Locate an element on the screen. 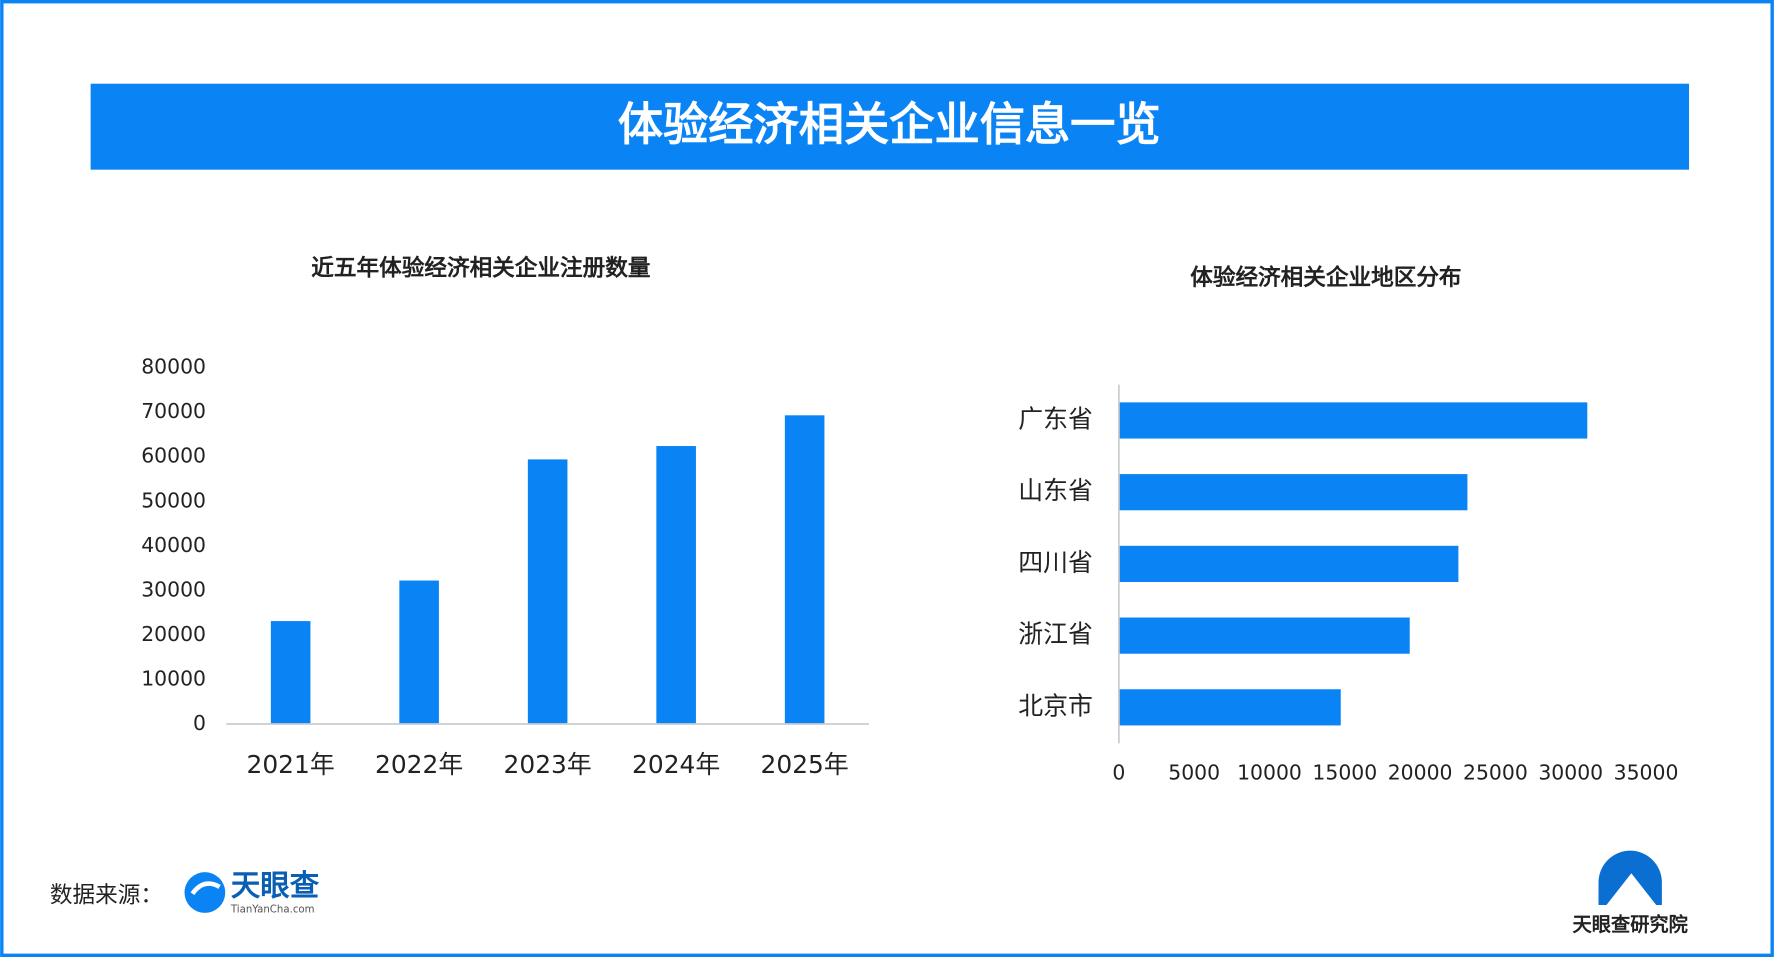 Image resolution: width=1774 pixels, height=957 pixels. y-tick-label: 70000 is located at coordinates (173, 411).